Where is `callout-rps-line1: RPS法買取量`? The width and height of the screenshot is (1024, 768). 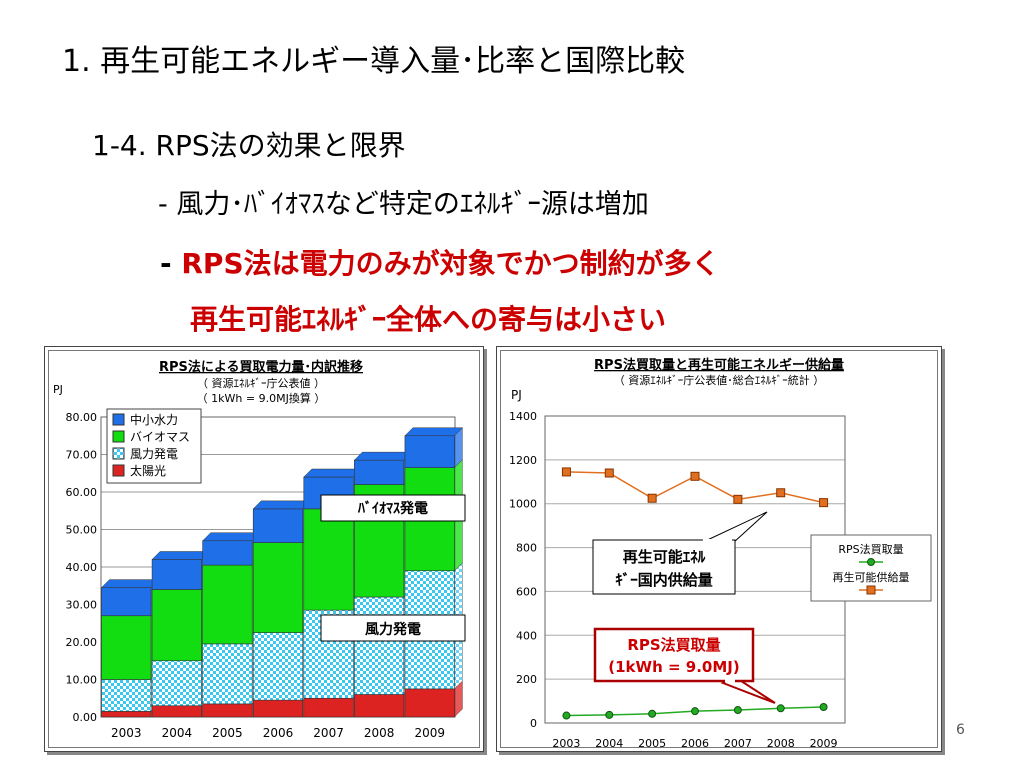 callout-rps-line1: RPS法買取量 is located at coordinates (673, 645).